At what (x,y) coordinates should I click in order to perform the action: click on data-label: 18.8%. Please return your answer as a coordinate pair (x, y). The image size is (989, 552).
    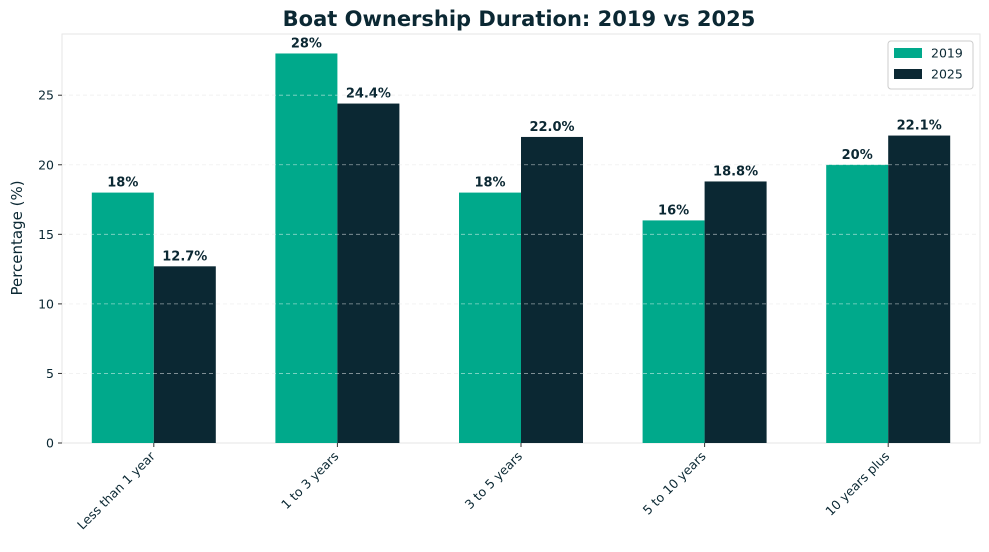
    Looking at the image, I should click on (735, 171).